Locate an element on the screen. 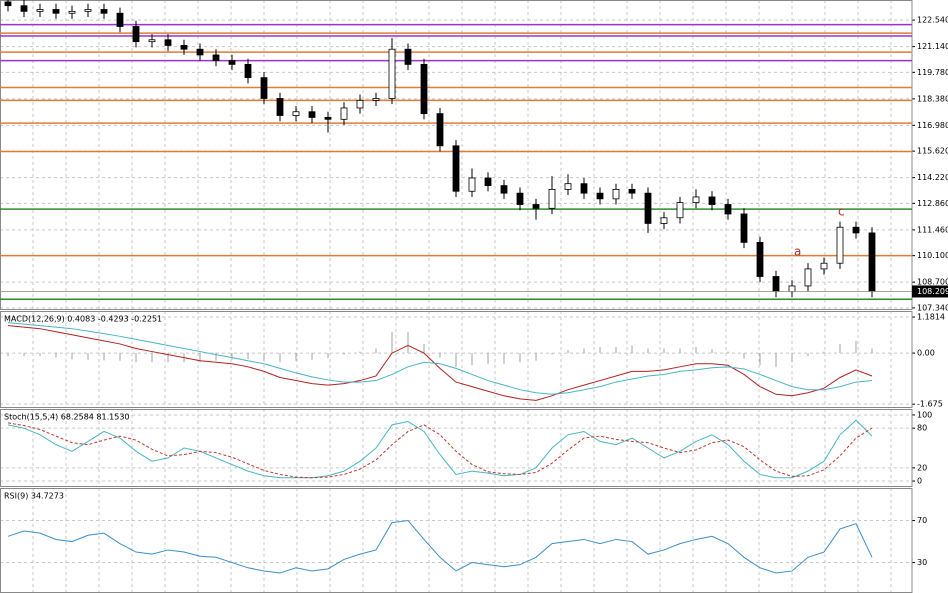 This screenshot has height=593, width=948. y-tick-label: 112.860 is located at coordinates (932, 203).